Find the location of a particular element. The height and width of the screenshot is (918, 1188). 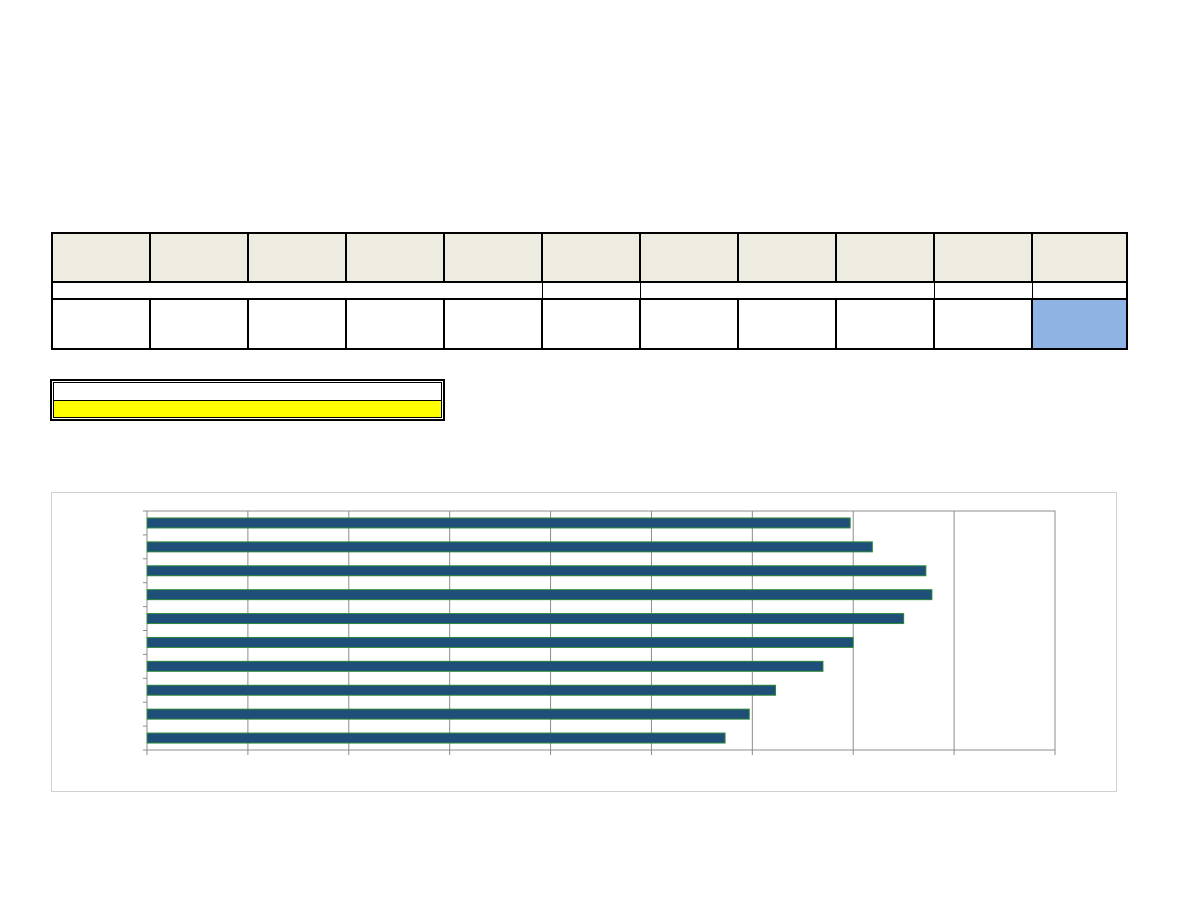

legend-box is located at coordinates (247, 400).